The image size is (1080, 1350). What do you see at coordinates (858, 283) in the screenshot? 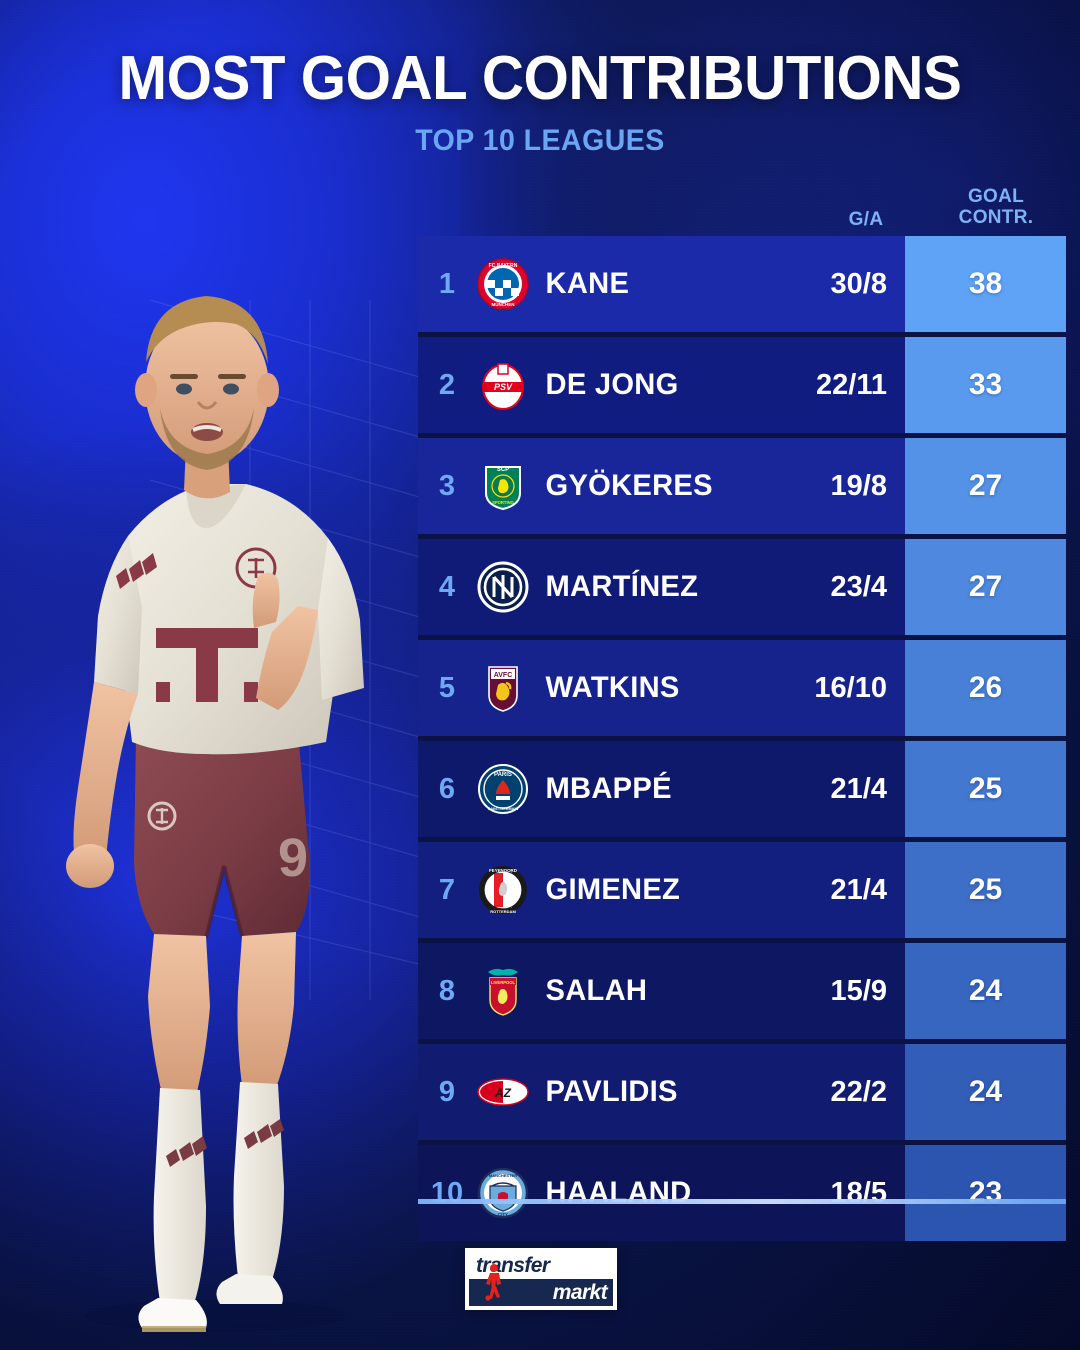
I see `goals-assists-value: 30/8` at bounding box center [858, 283].